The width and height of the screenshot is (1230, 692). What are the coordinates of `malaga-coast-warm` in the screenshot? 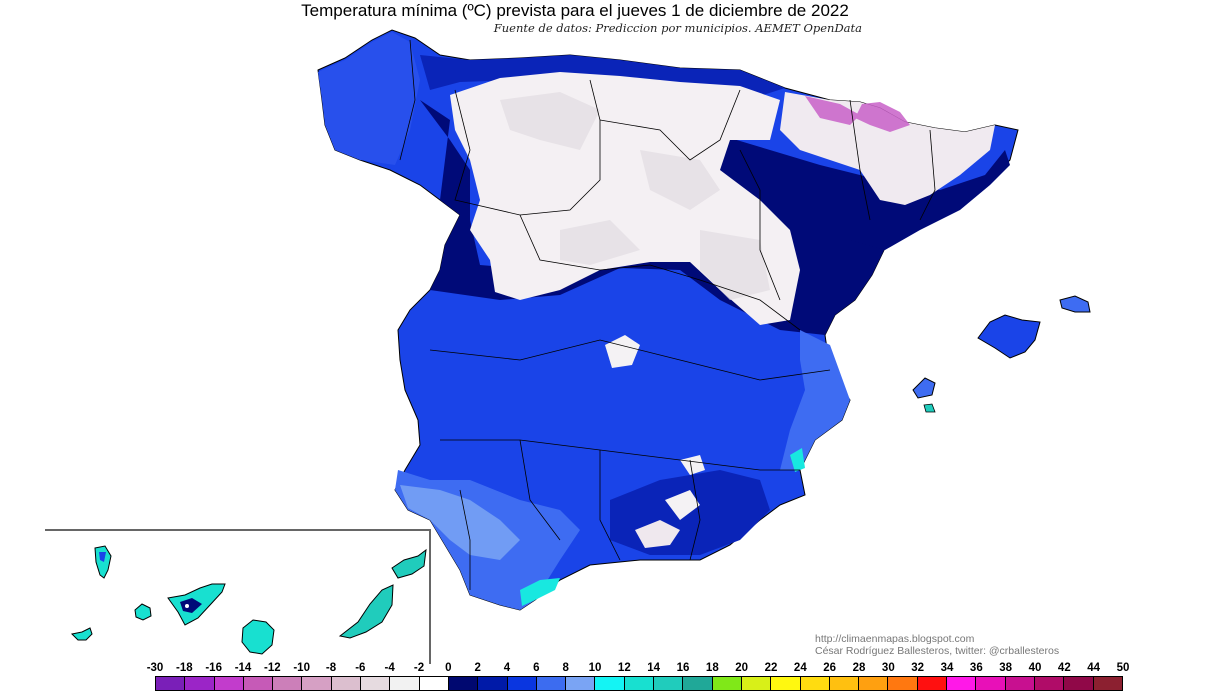 It's located at (540, 592).